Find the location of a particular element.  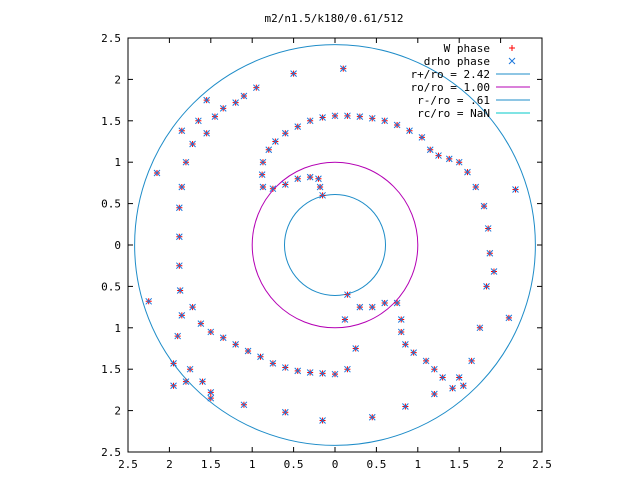

legend-entry-1: drho phase is located at coordinates (470, 61).